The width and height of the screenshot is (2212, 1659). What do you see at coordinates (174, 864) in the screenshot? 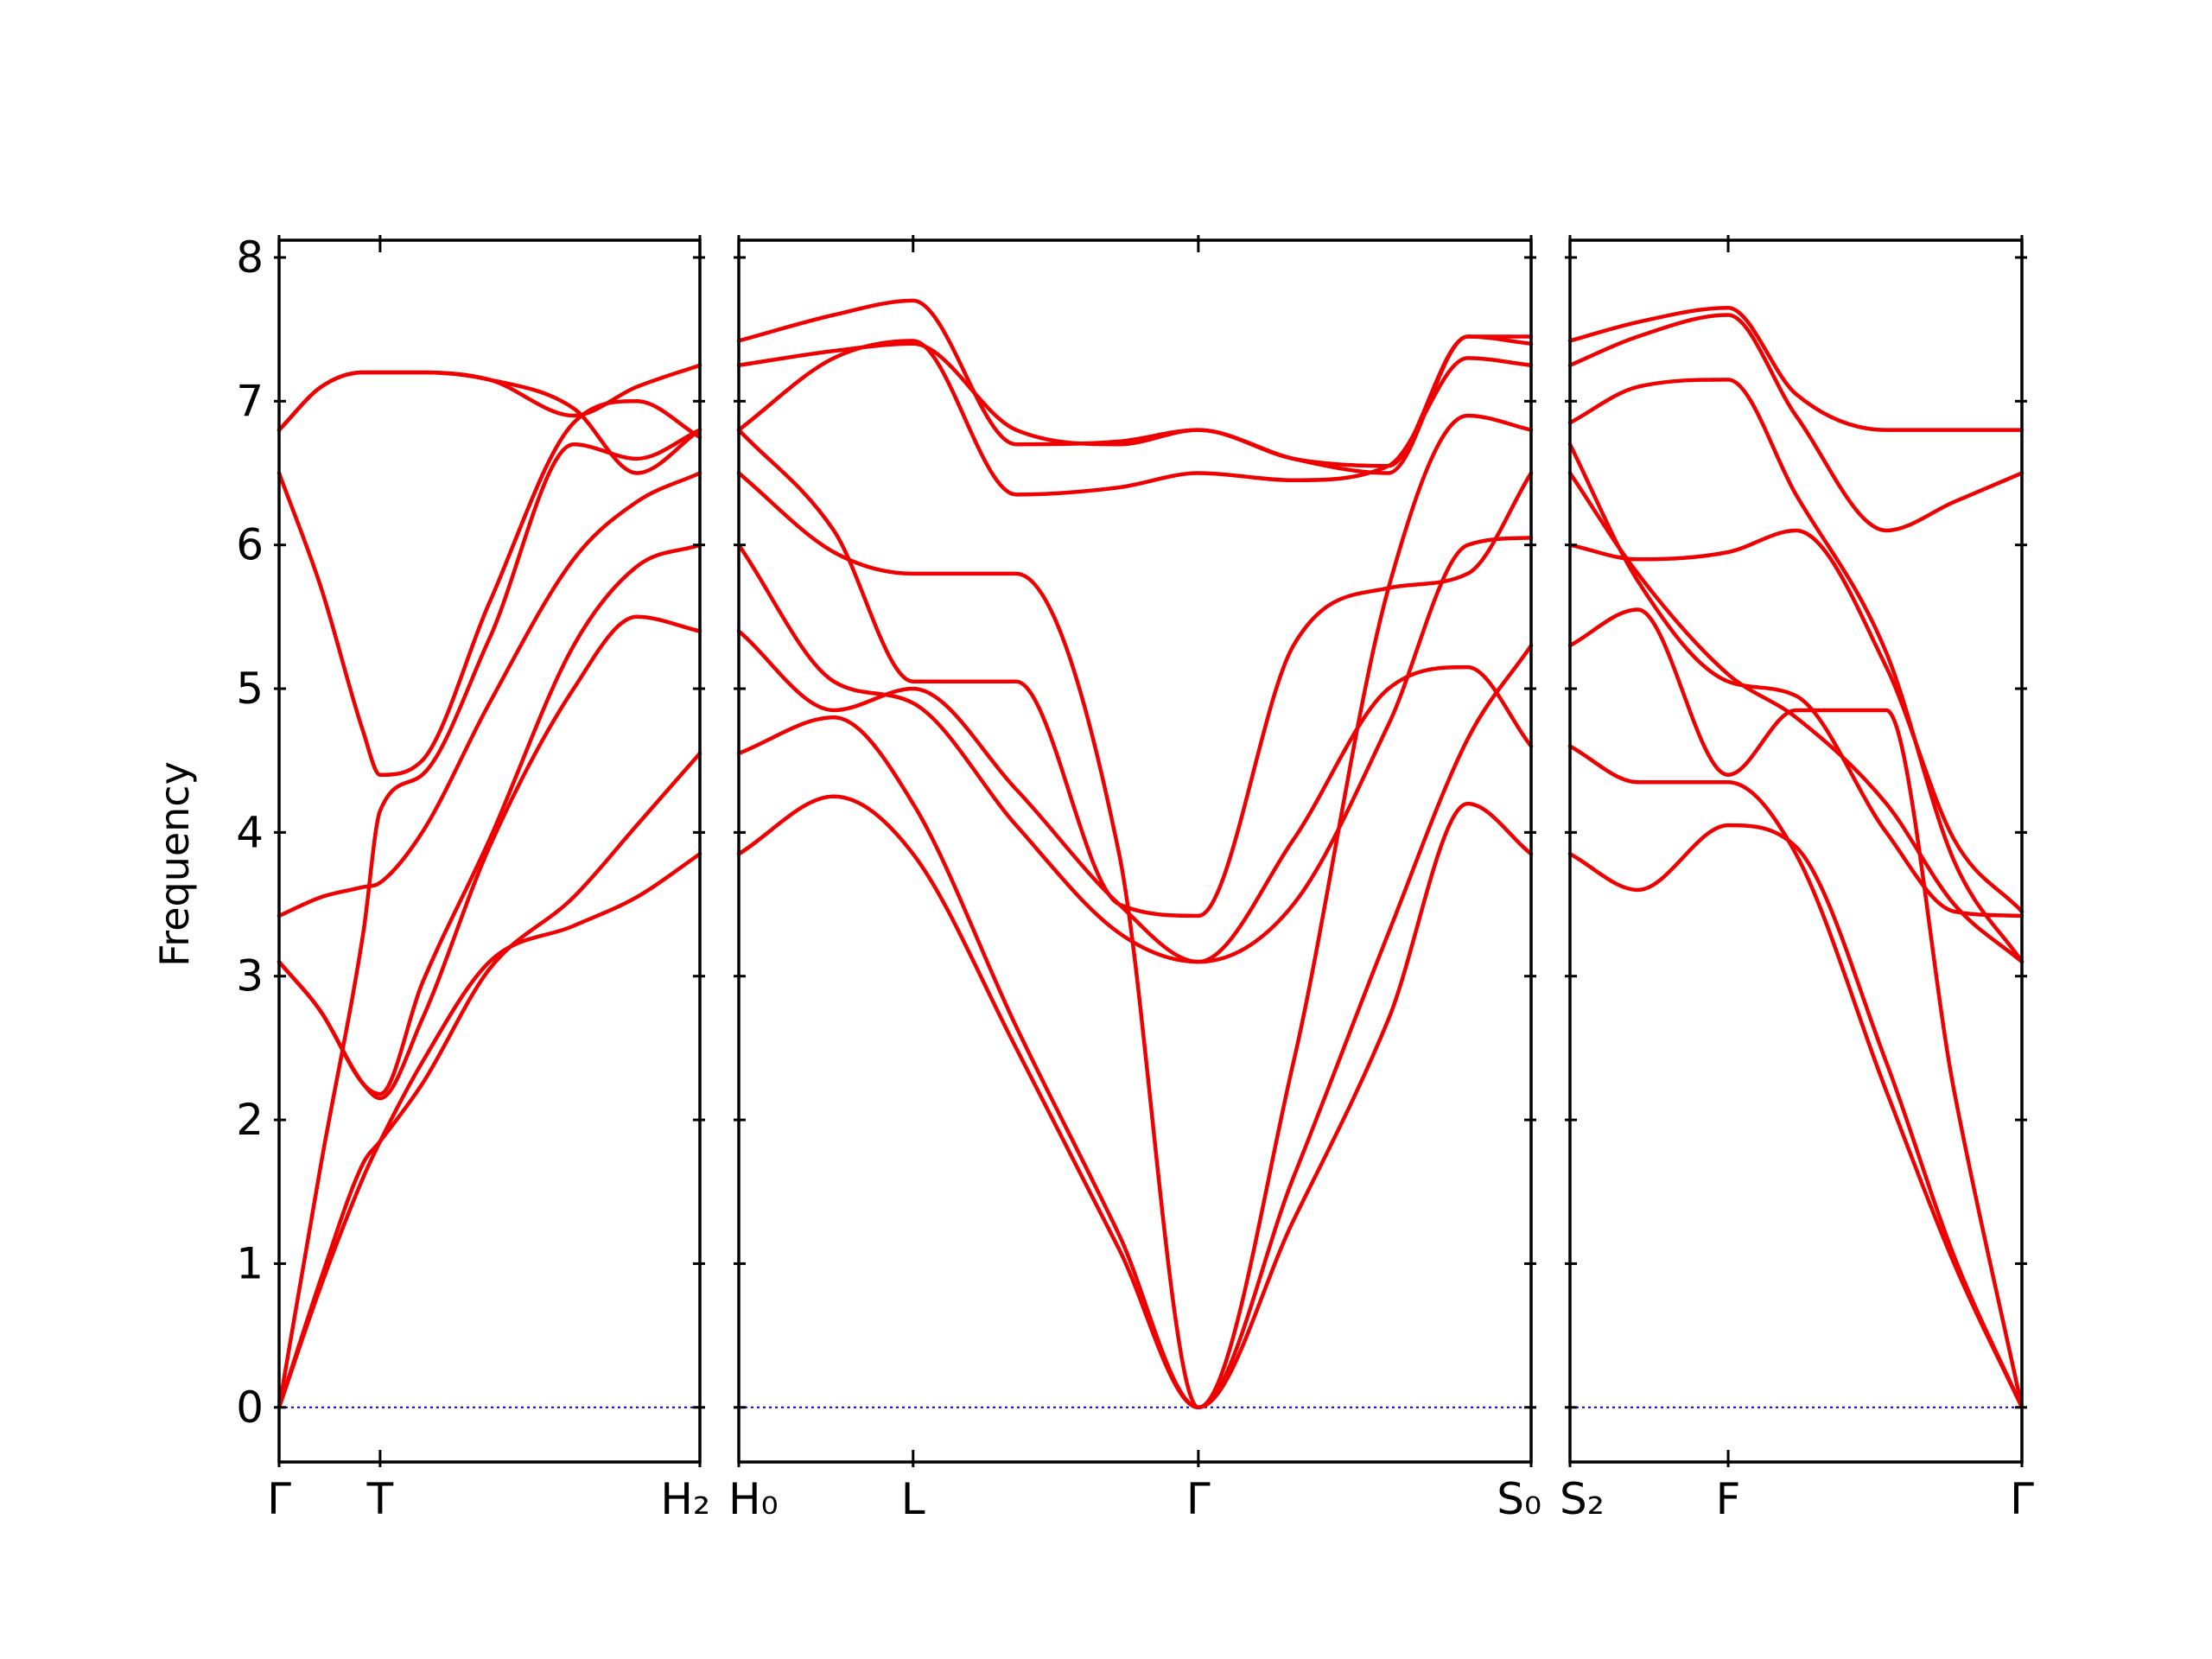
I see `y-axis-label: Frequency` at bounding box center [174, 864].